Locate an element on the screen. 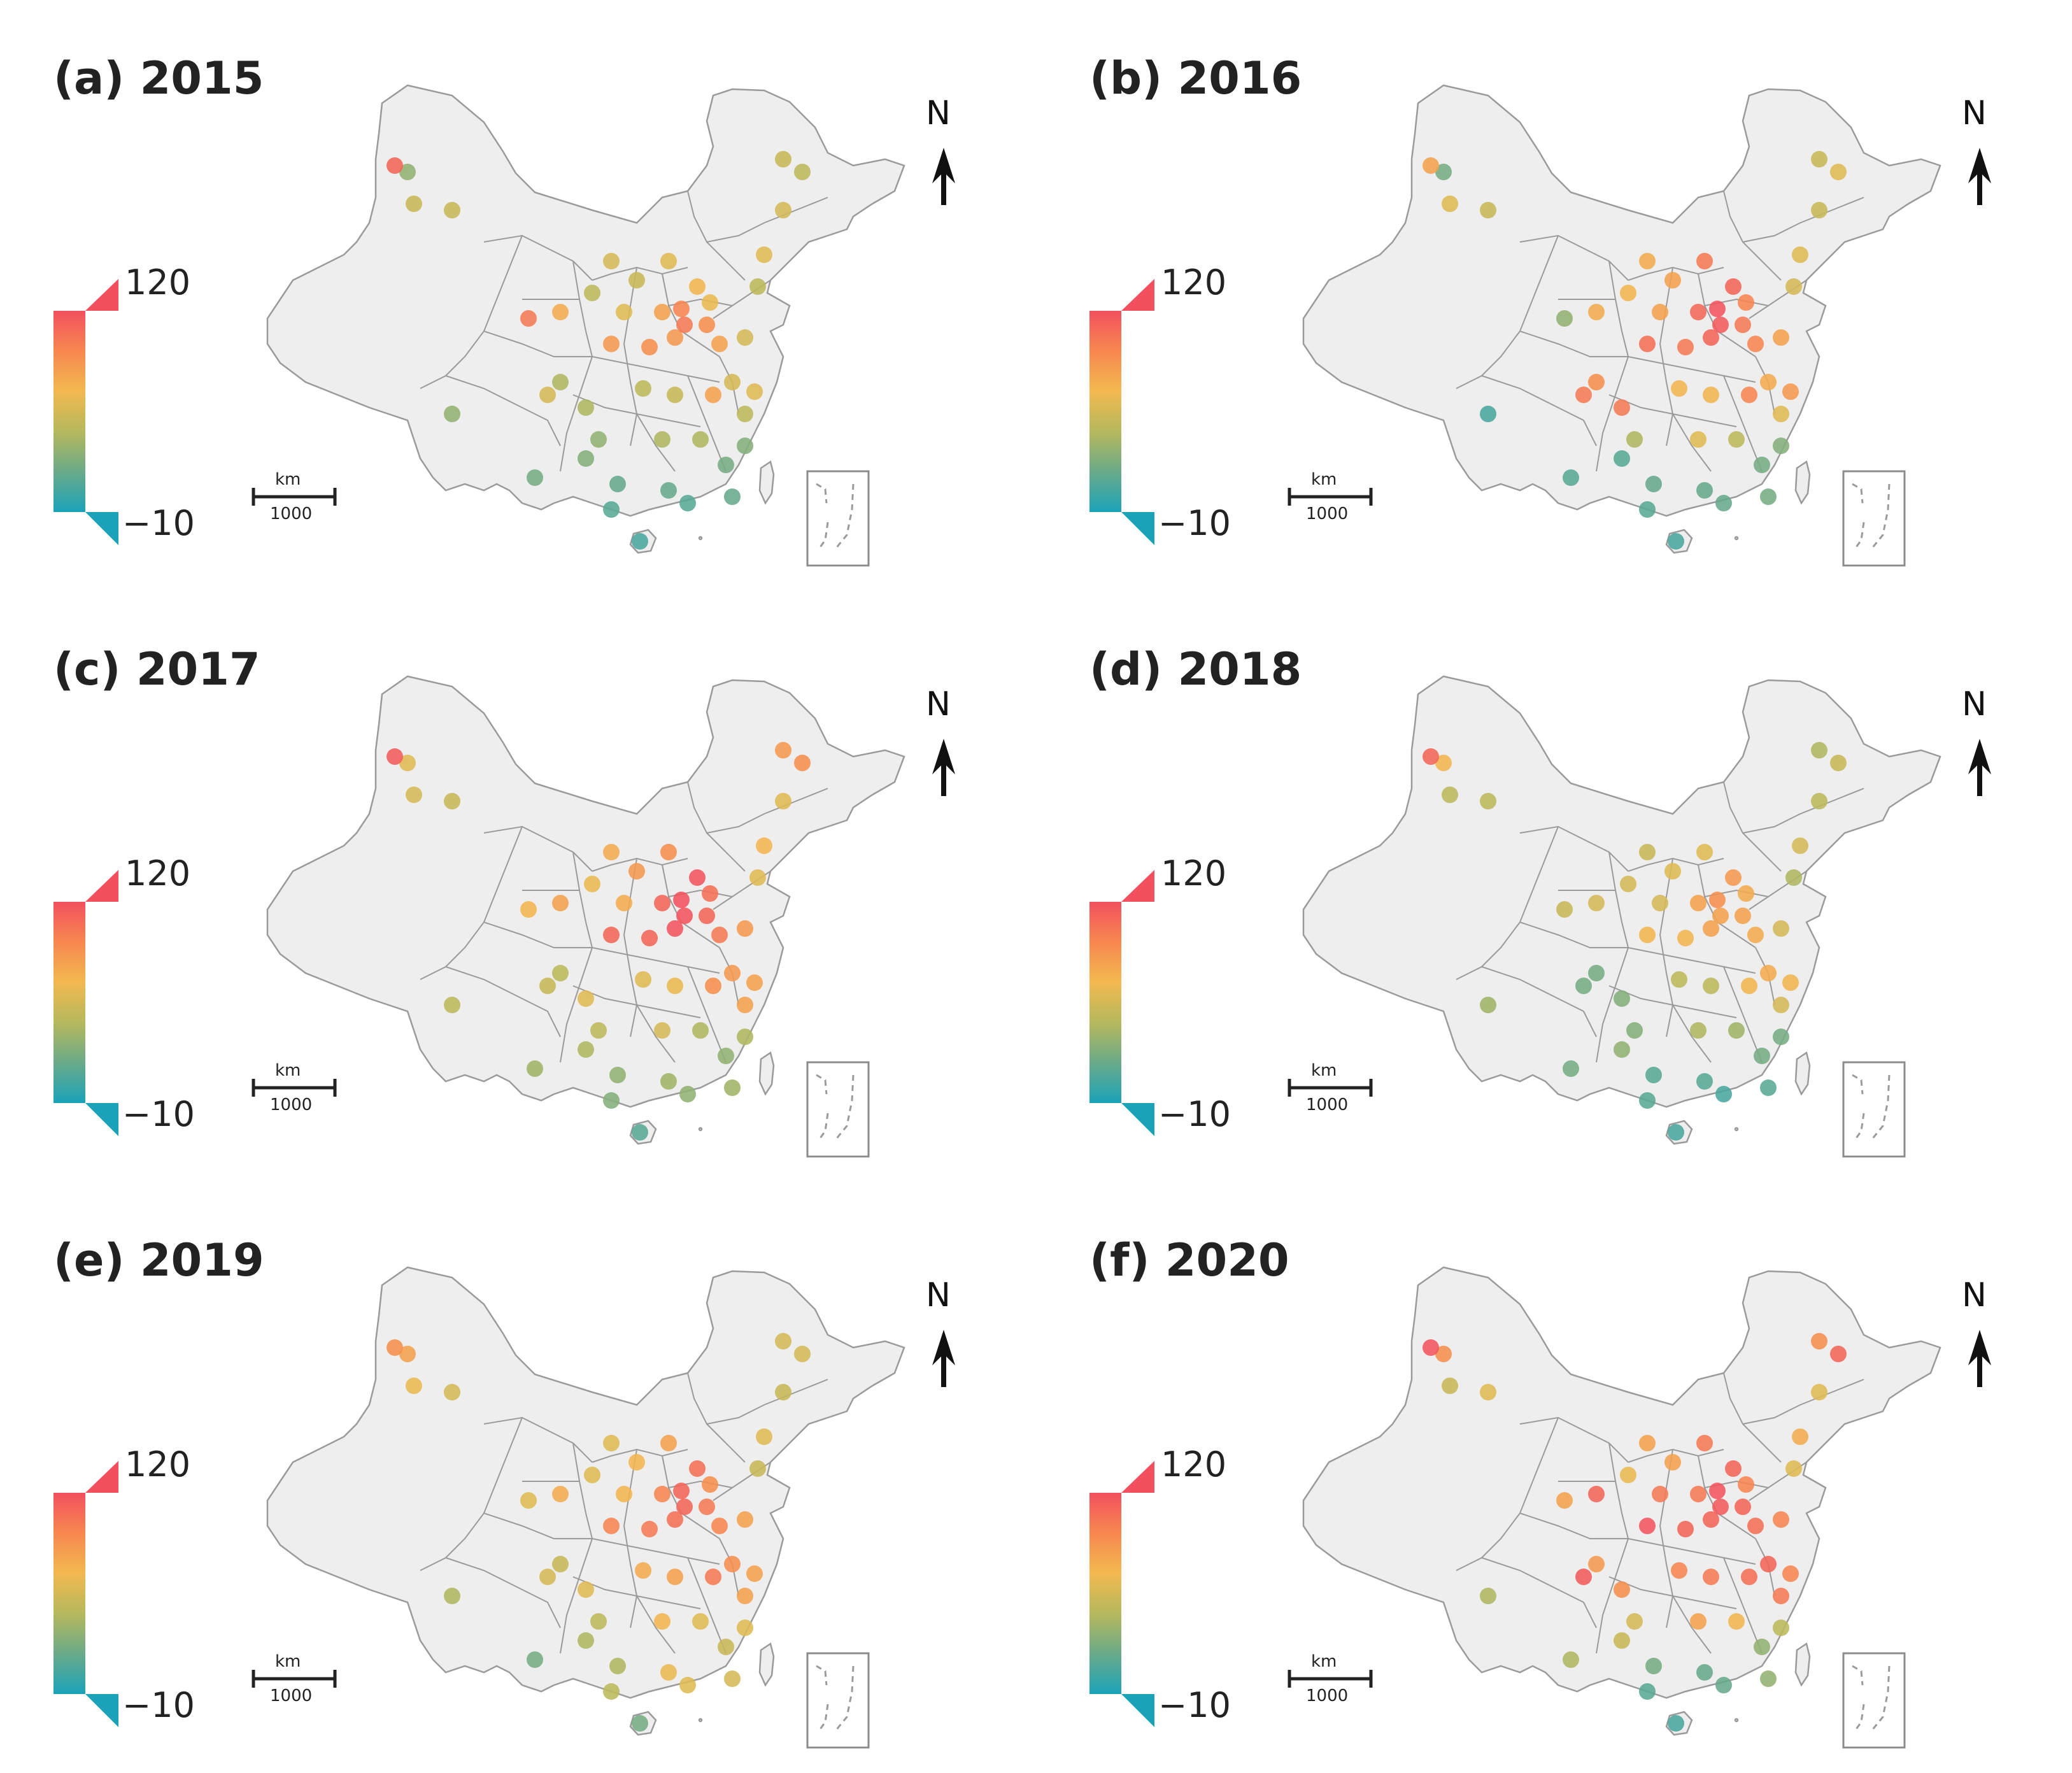 The height and width of the screenshot is (1773, 2072). city-point-qiqihar is located at coordinates (1819, 159).